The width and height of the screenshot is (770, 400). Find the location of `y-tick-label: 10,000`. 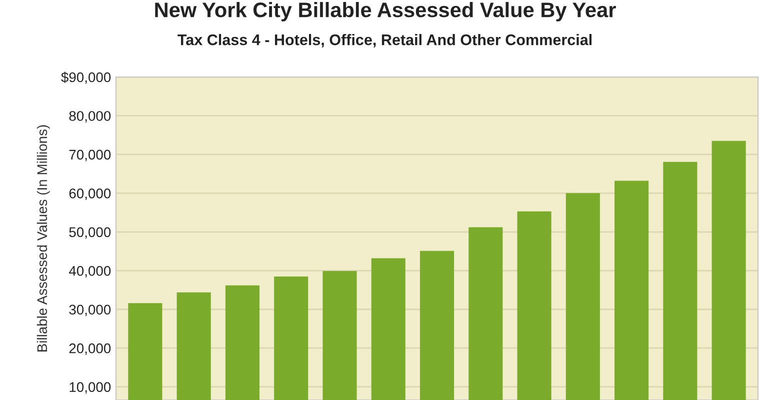

y-tick-label: 10,000 is located at coordinates (90, 388).